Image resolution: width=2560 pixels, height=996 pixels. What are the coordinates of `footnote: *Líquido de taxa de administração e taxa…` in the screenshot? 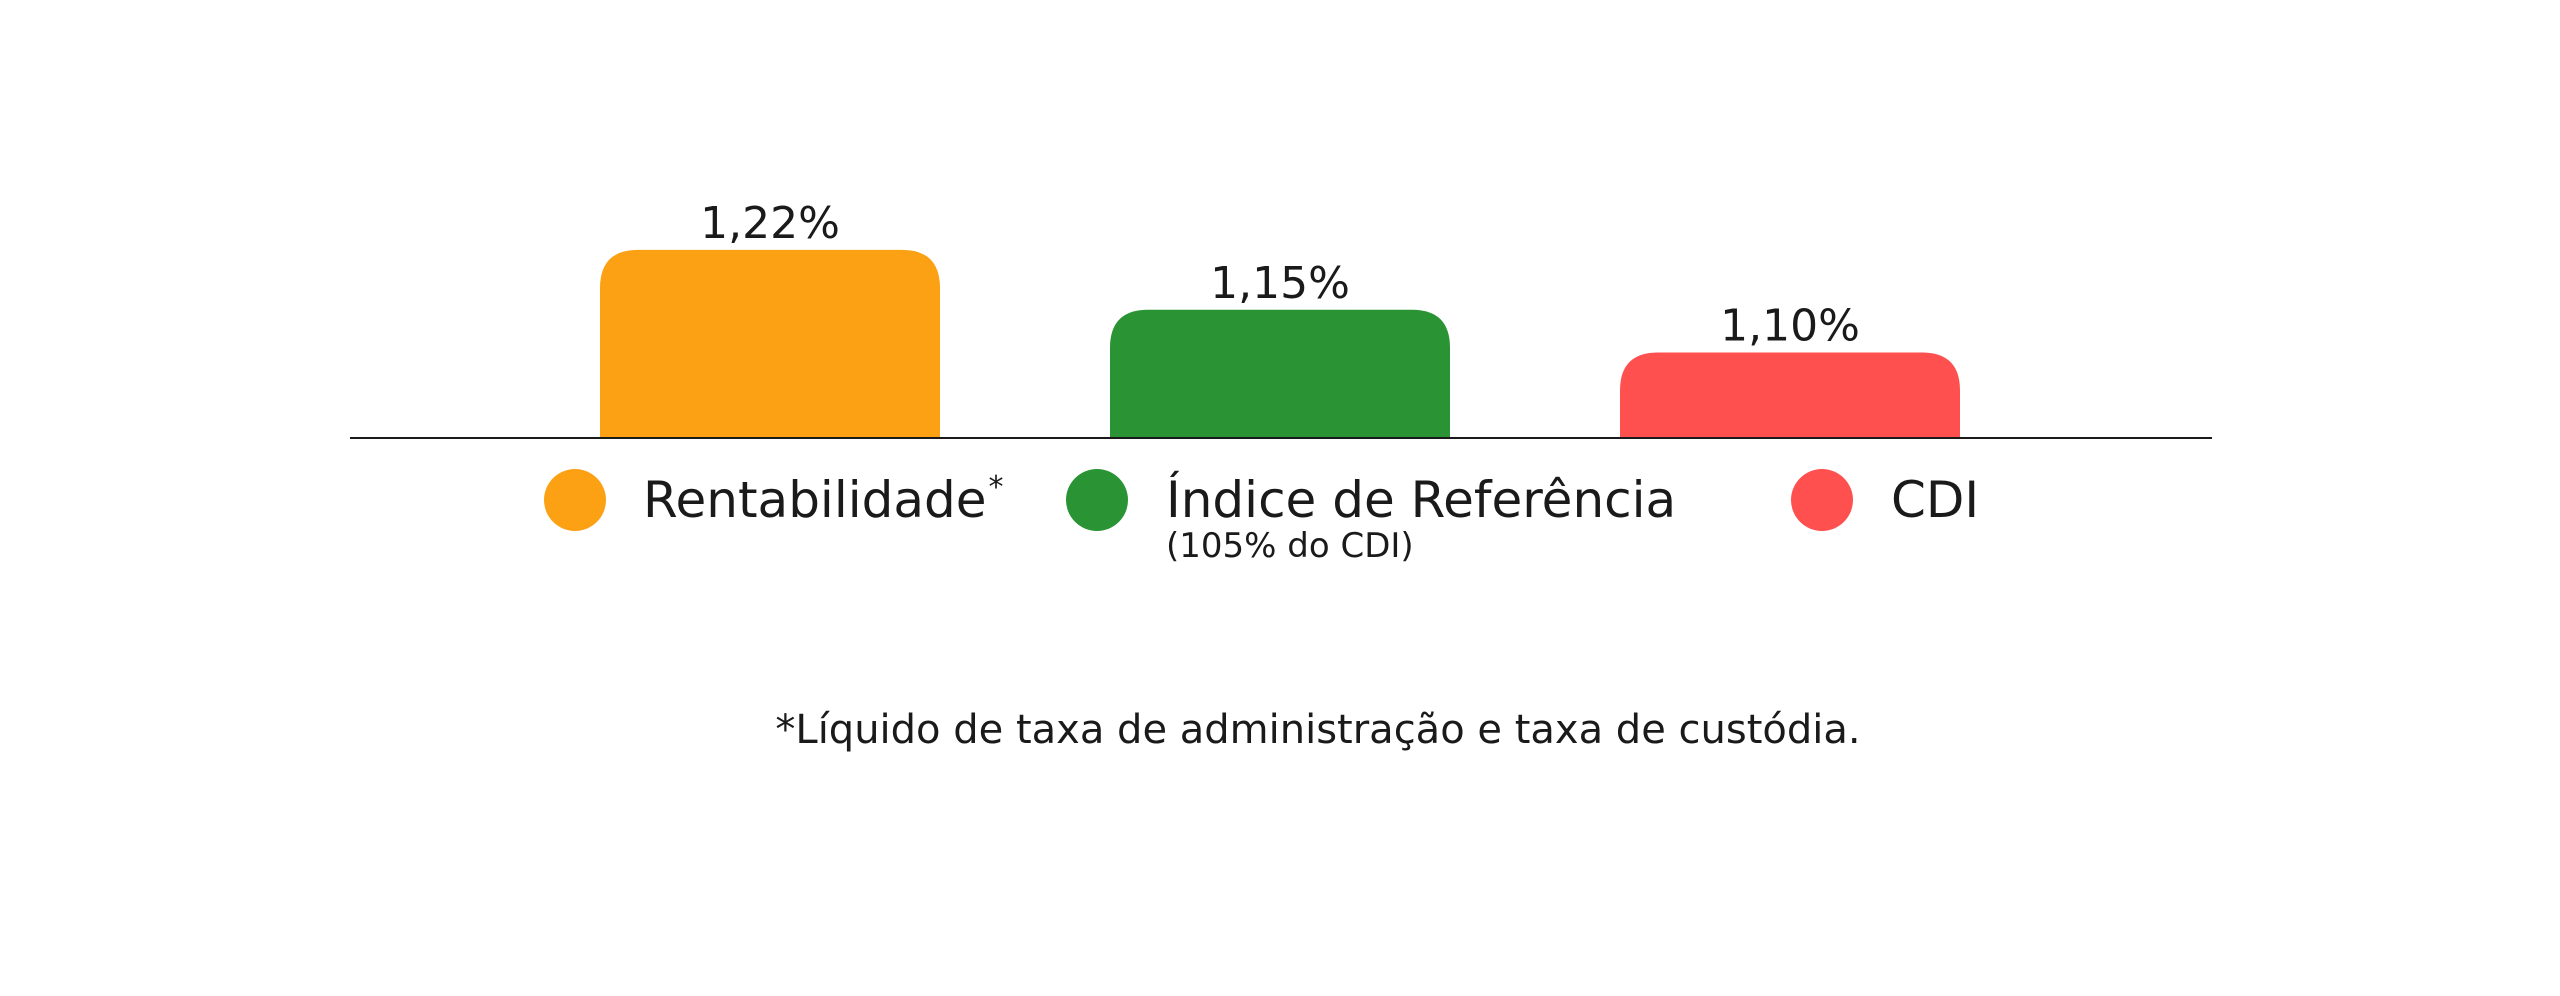 It's located at (1317, 730).